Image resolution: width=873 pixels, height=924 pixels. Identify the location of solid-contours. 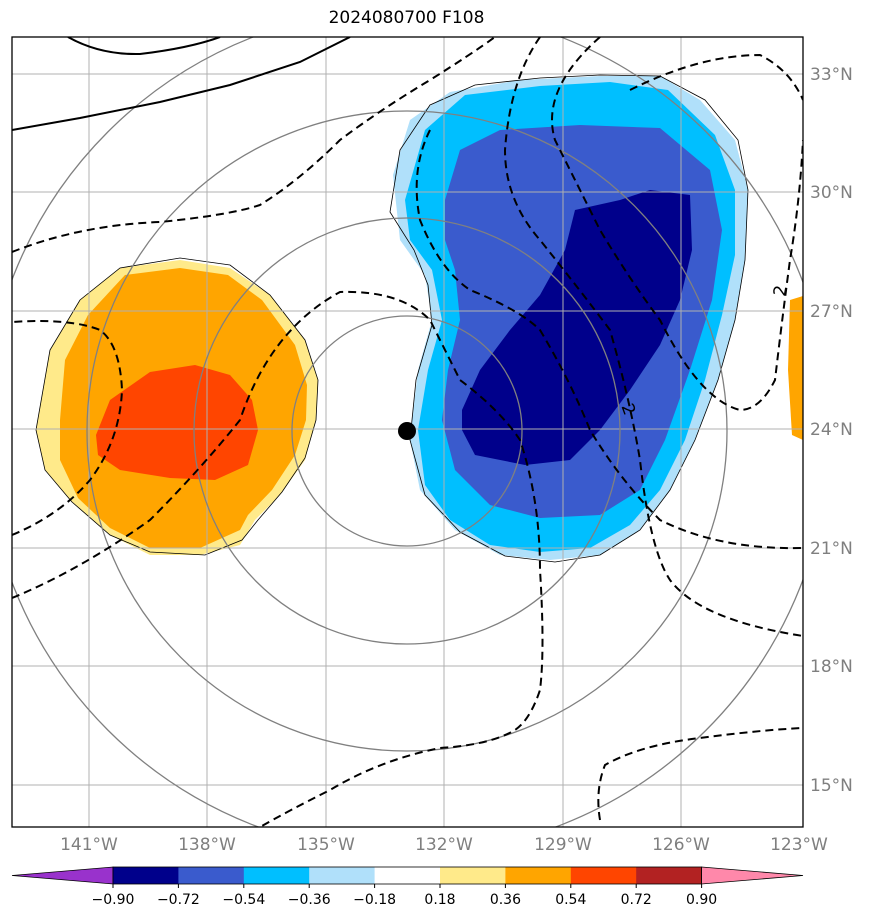
(181, 84).